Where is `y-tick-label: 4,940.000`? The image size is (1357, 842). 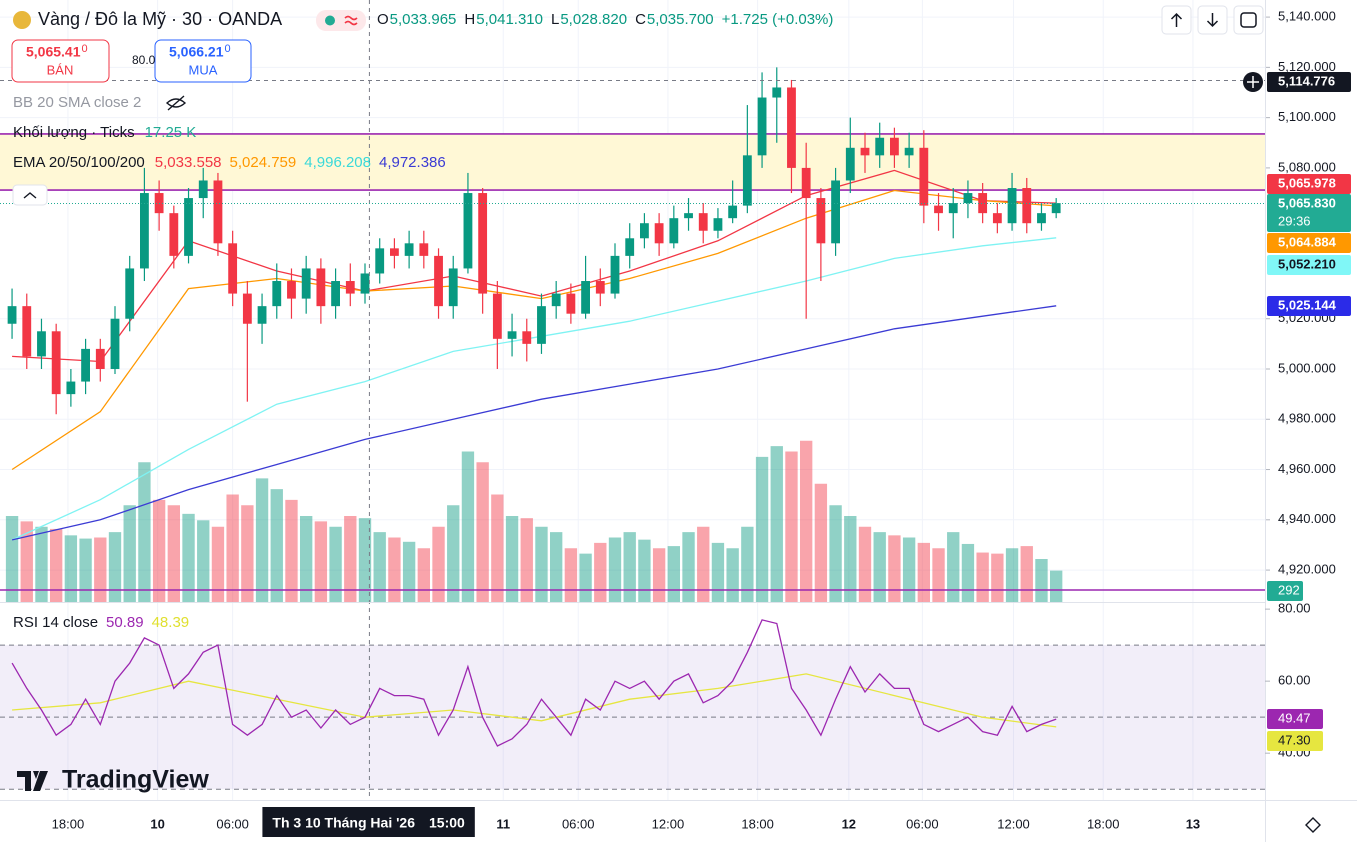
y-tick-label: 4,940.000 is located at coordinates (1307, 518).